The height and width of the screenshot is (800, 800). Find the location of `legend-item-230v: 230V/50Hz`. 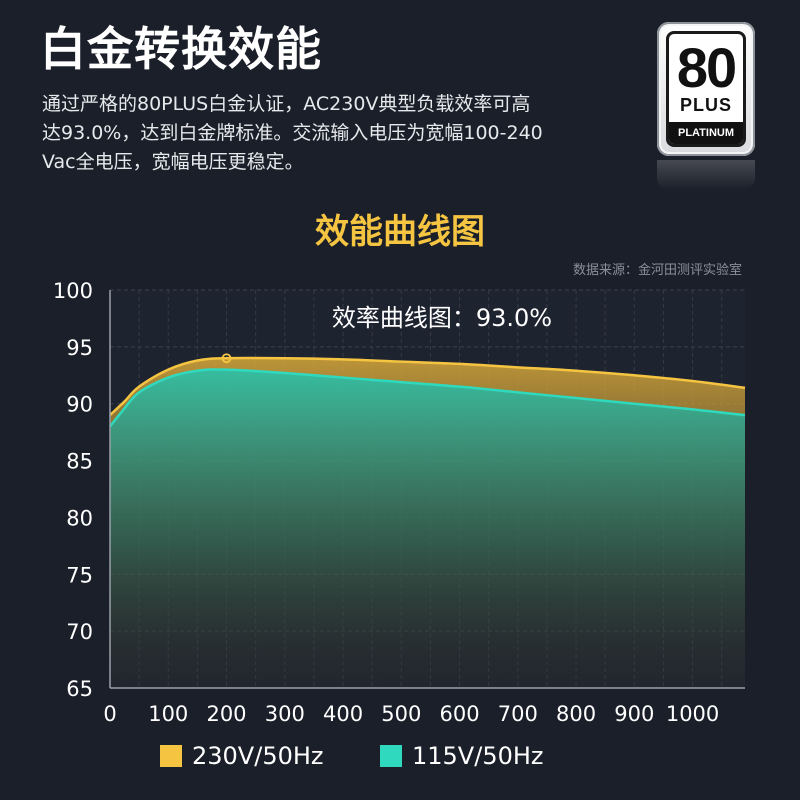

legend-item-230v: 230V/50Hz is located at coordinates (242, 756).